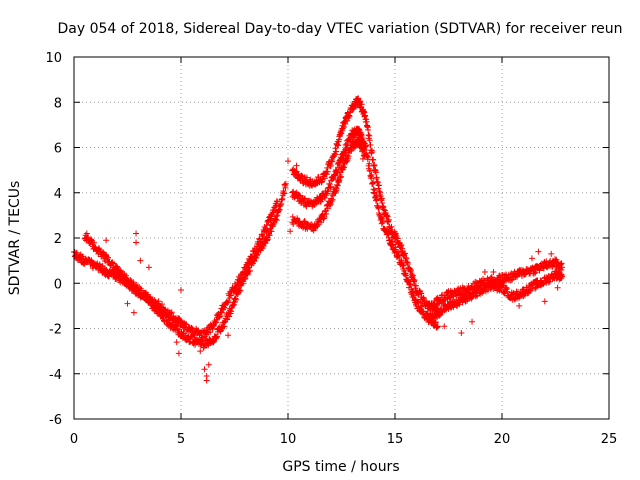 This screenshot has width=640, height=480. I want to click on x-tick-label: 5, so click(181, 439).